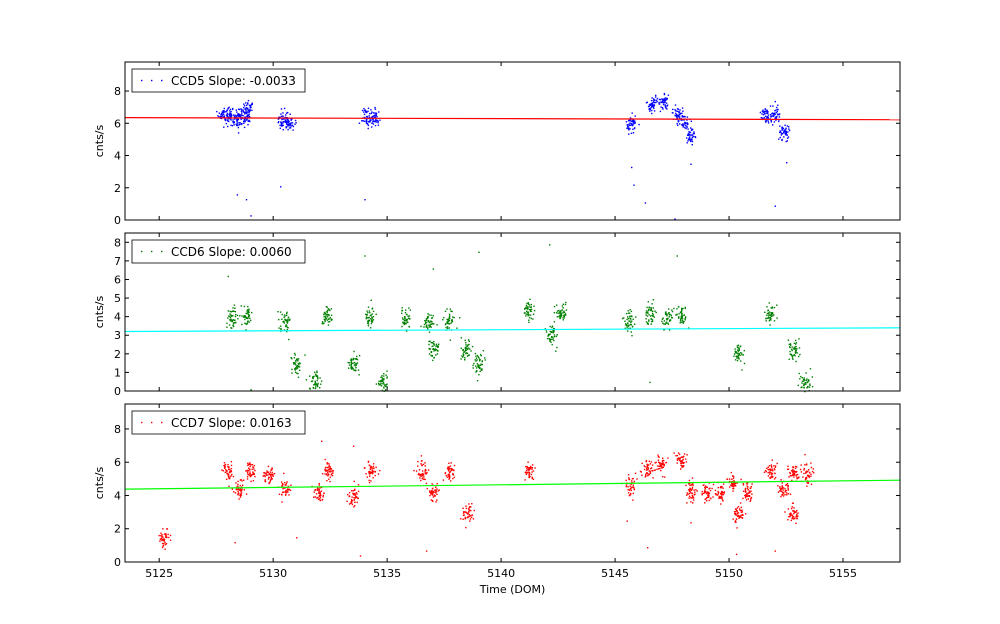 The height and width of the screenshot is (624, 1000). Describe the element at coordinates (117, 335) in the screenshot. I see `ccd6-y-tick-label: 3` at that location.